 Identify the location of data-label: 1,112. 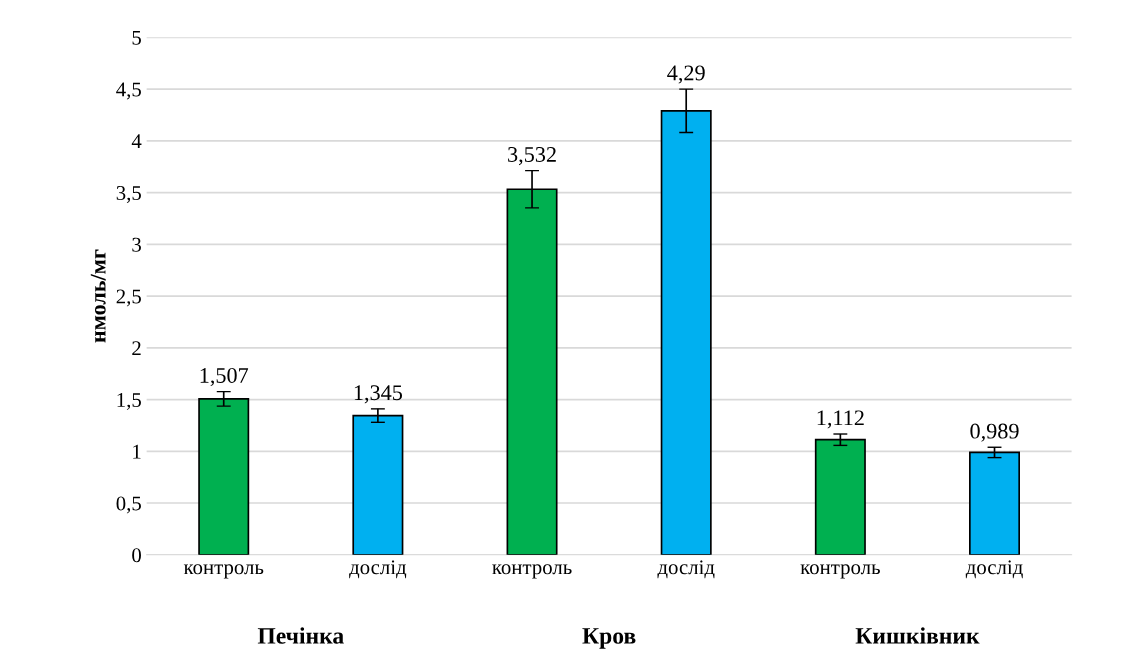
(840, 419).